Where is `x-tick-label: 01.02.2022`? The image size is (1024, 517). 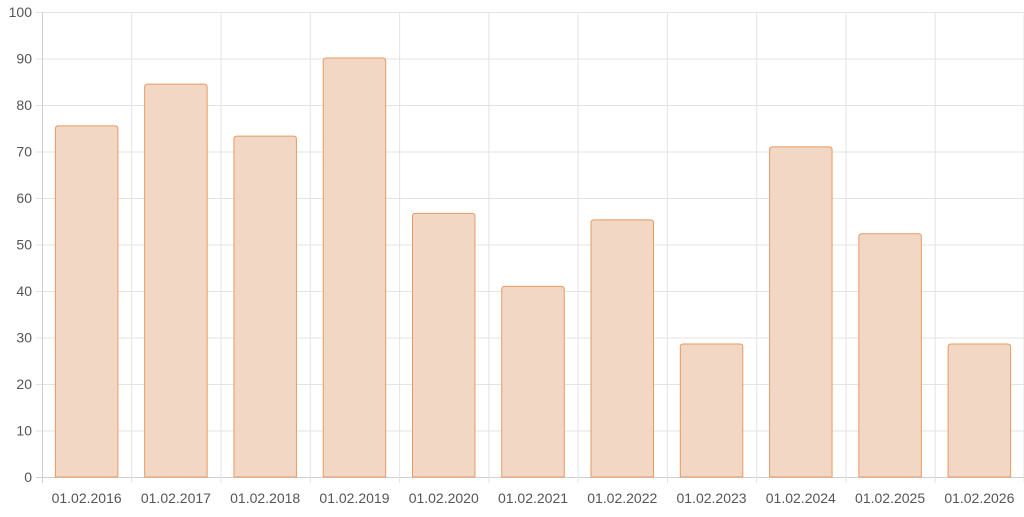 x-tick-label: 01.02.2022 is located at coordinates (622, 498).